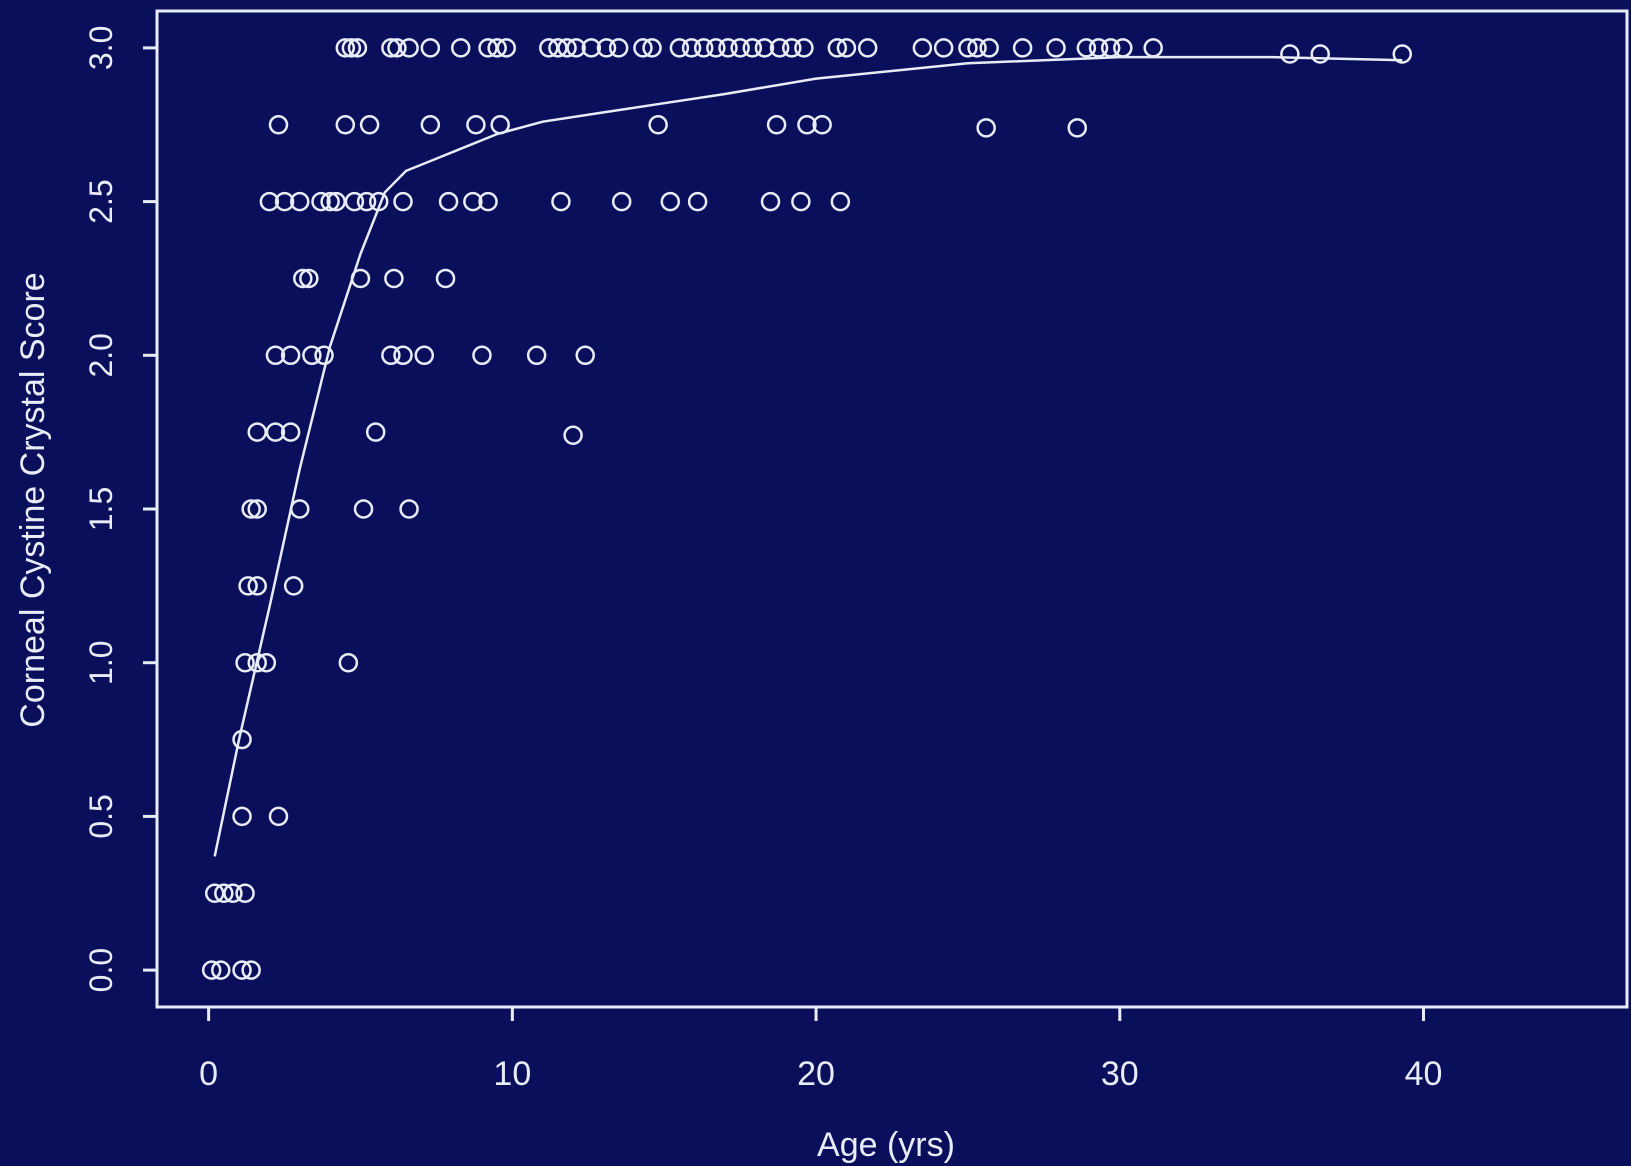  I want to click on y-tick-label: 2.0, so click(101, 355).